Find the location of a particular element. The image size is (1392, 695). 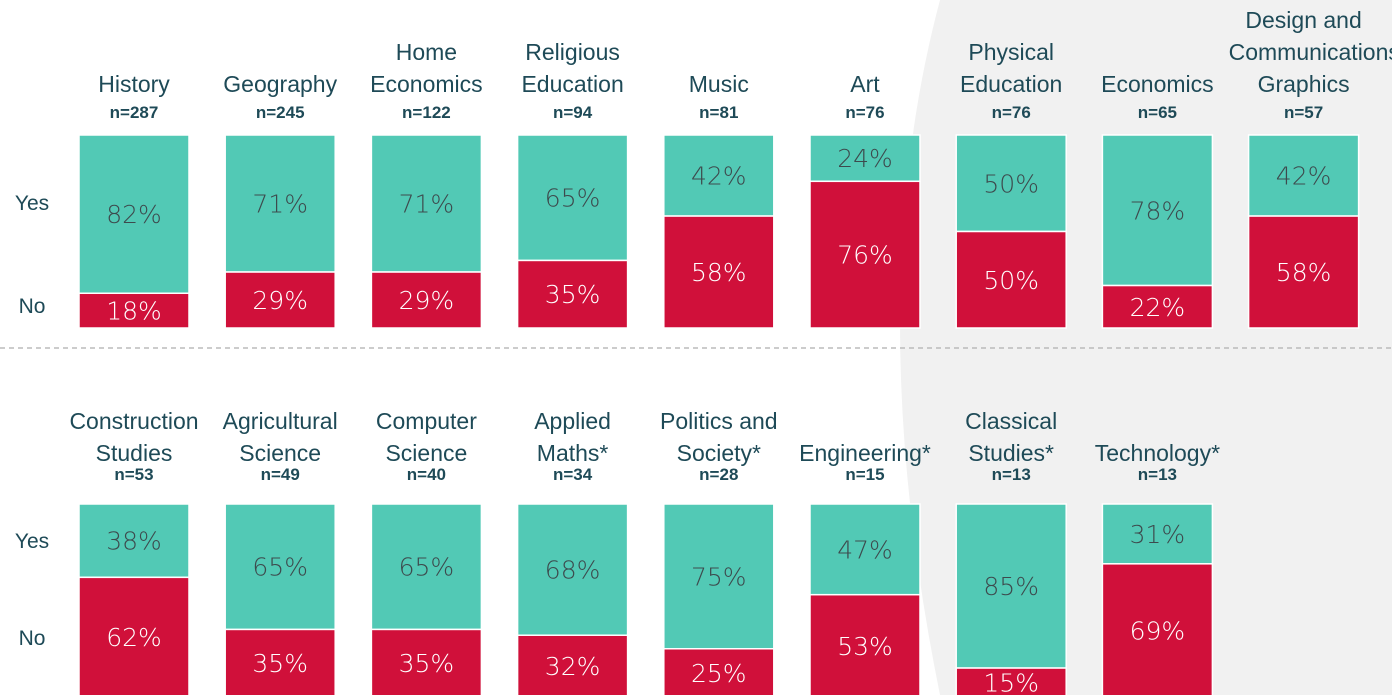

category-label: Physical Education is located at coordinates (1011, 68).